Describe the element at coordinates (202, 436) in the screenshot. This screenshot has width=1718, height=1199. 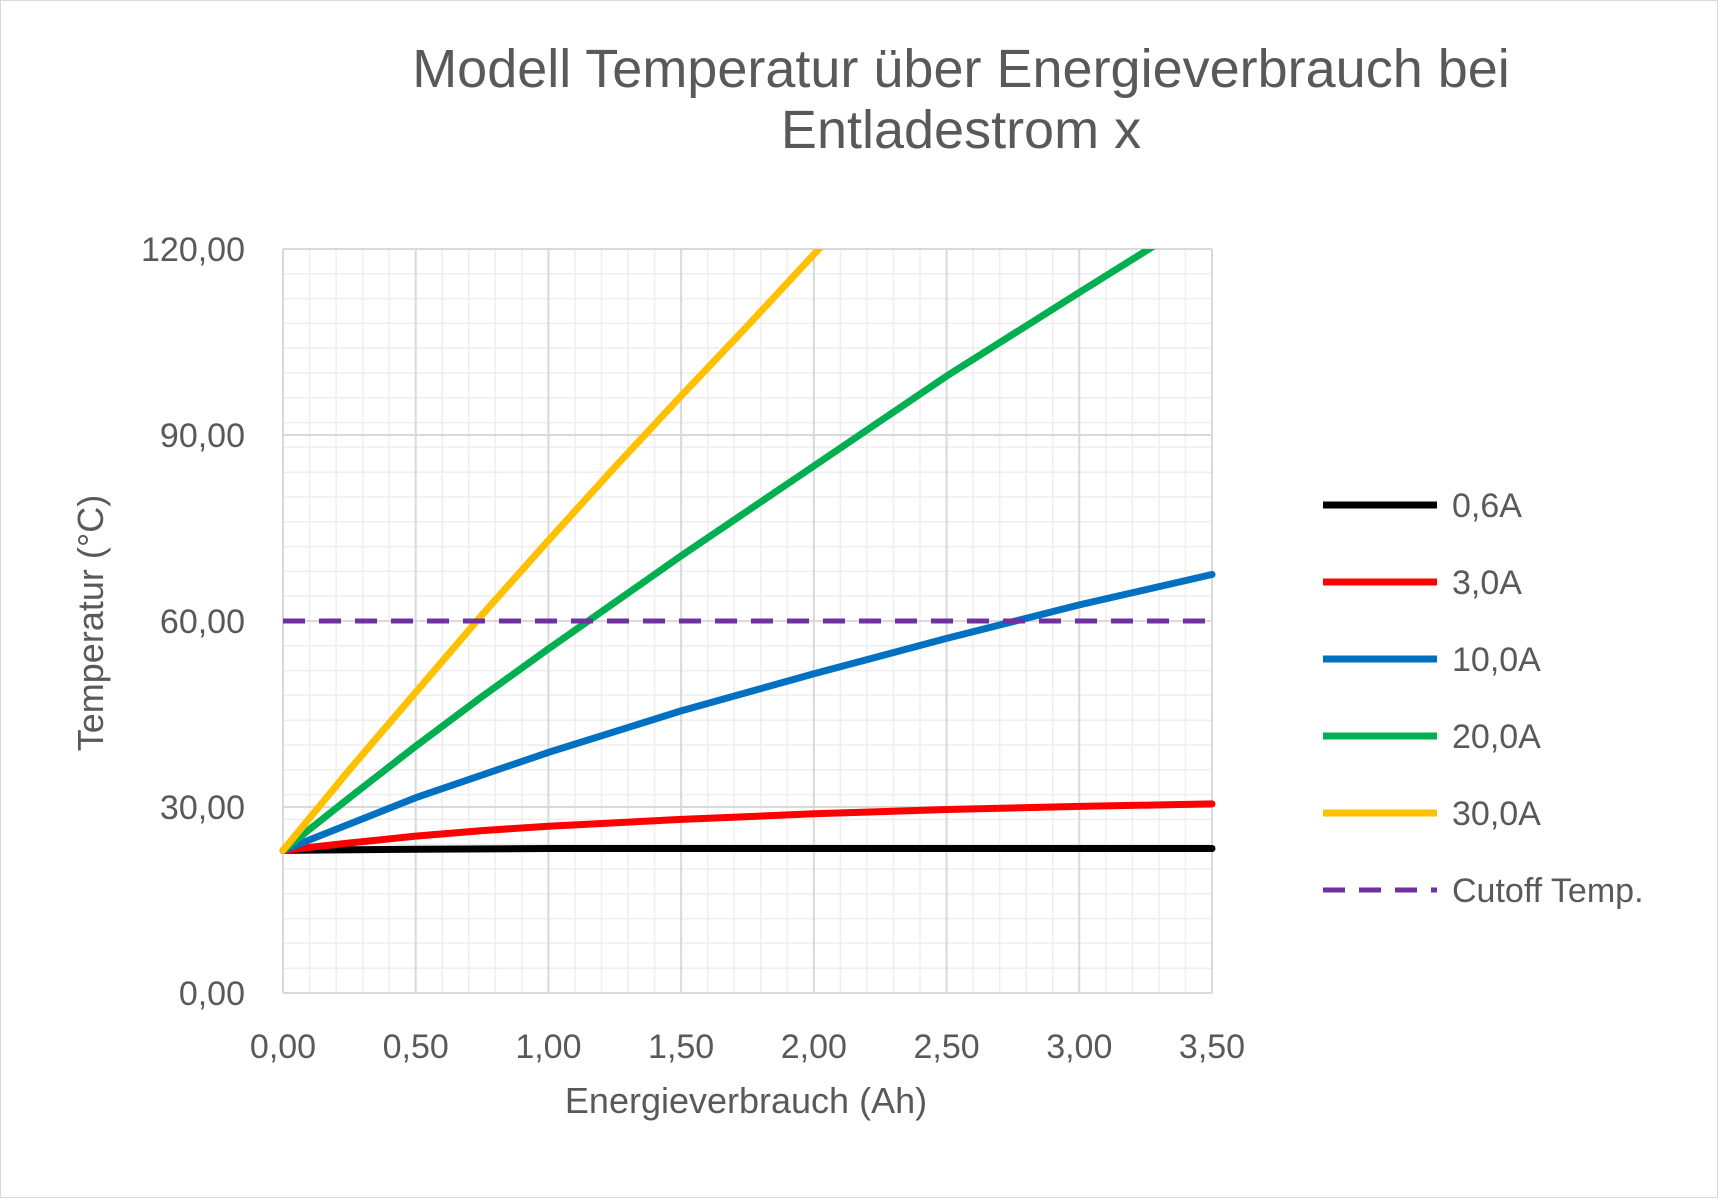
I see `y-tick-label: 90,00` at that location.